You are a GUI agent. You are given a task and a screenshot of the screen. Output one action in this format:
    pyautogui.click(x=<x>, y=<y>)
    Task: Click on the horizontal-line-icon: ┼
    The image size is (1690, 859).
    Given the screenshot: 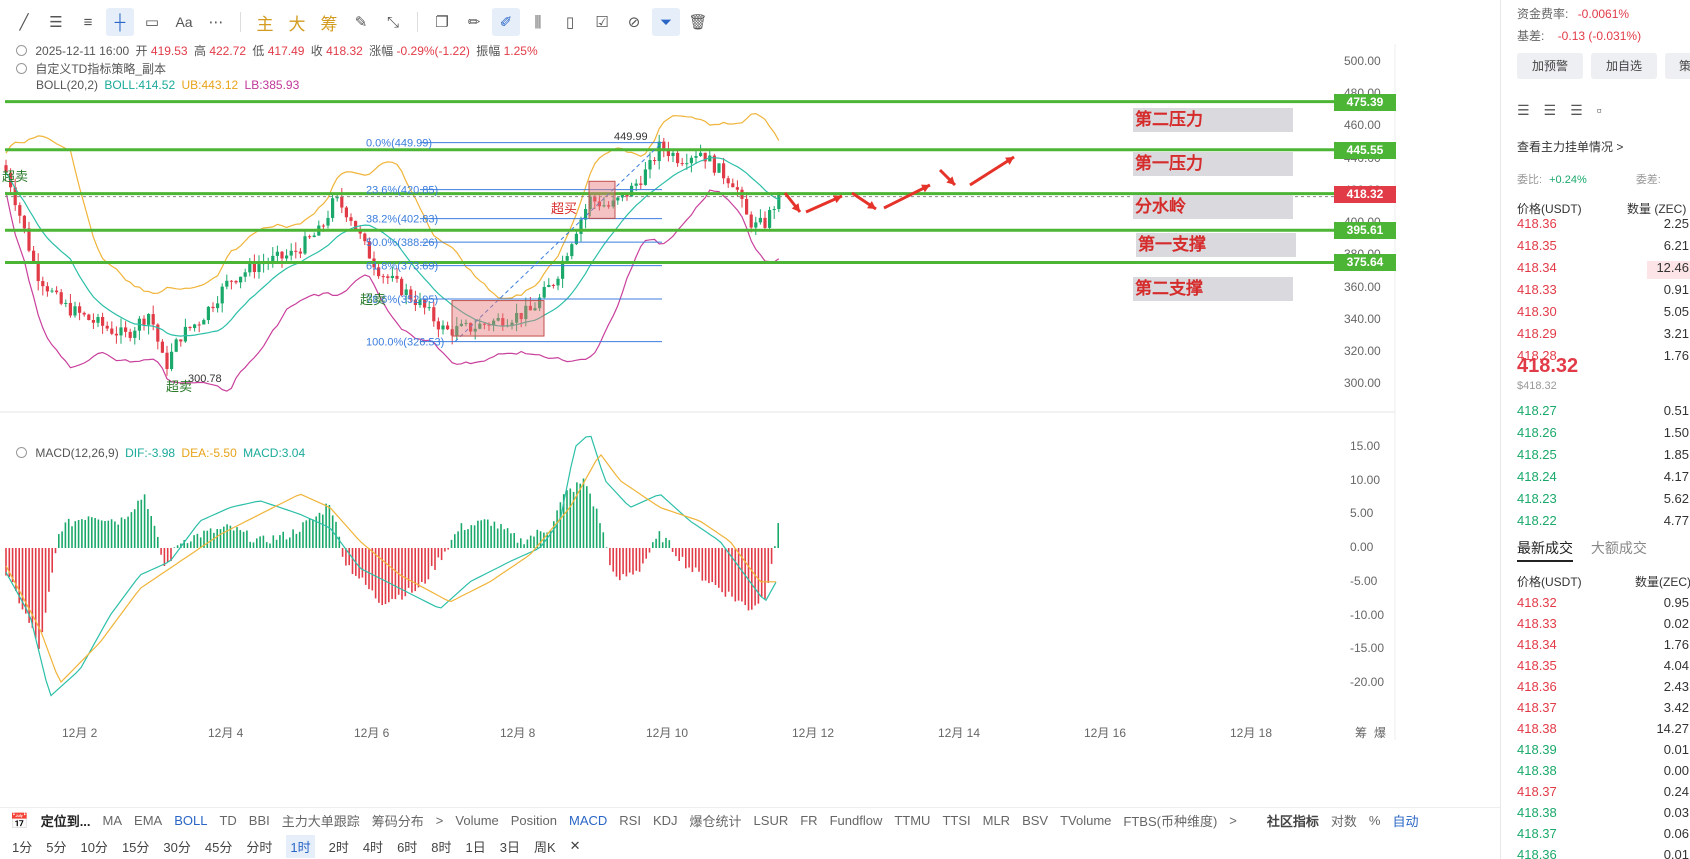 What is the action you would take?
    pyautogui.click(x=120, y=22)
    